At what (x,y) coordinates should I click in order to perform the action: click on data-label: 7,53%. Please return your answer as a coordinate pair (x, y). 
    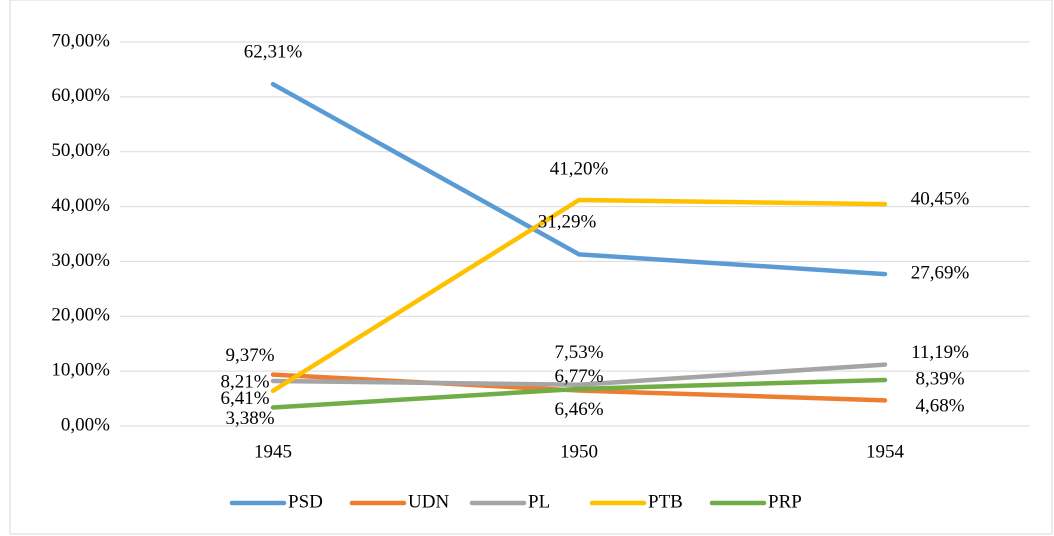
    Looking at the image, I should click on (578, 352).